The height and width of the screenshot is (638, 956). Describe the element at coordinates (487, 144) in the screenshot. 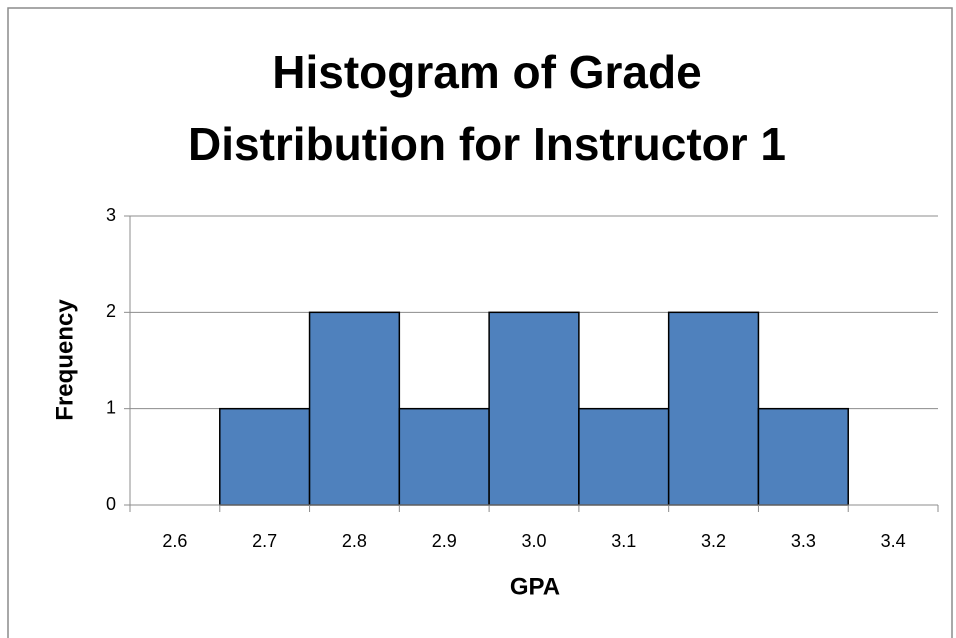

I see `chart-title: Distribution for Instructor 1` at that location.